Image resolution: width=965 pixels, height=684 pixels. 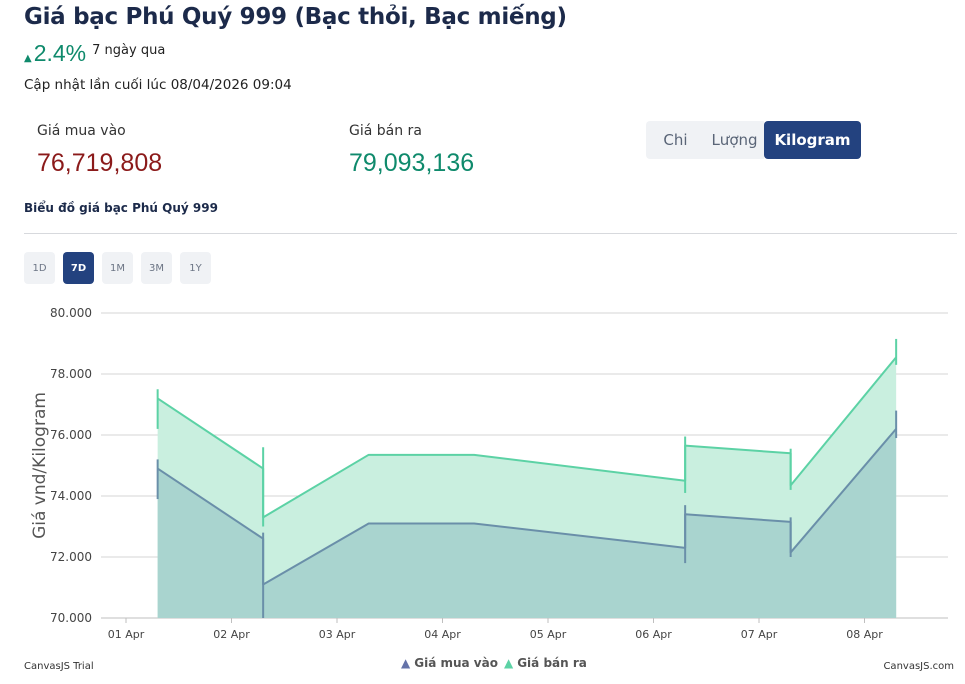 I want to click on chart-title: Biểu đồ giá bạc Phú Quý 999, so click(x=121, y=208).